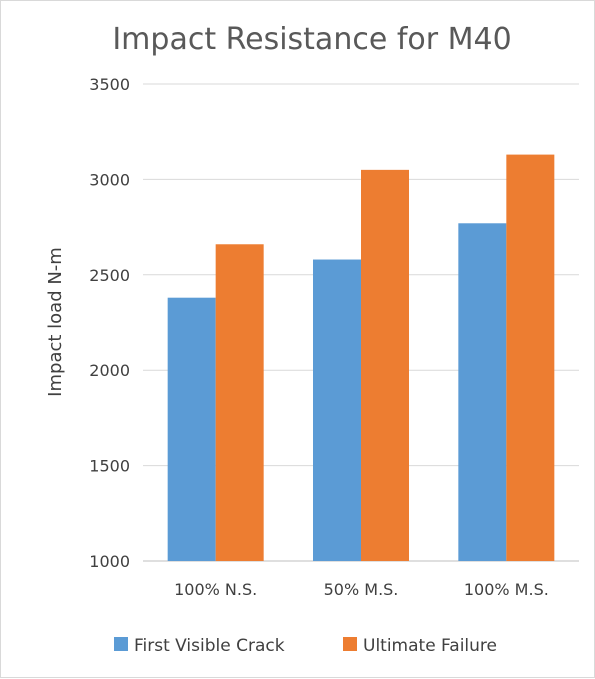  I want to click on chart-title: Impact Resistance for M40, so click(311, 39).